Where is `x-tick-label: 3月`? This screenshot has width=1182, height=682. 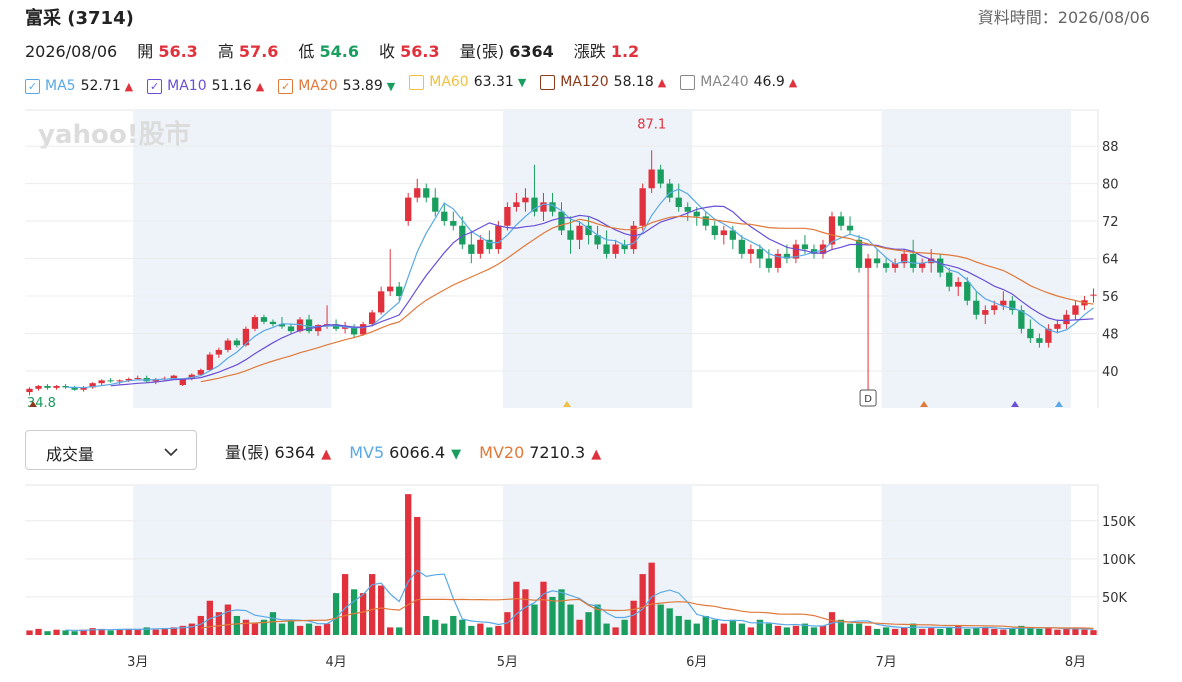
x-tick-label: 3月 is located at coordinates (137, 662).